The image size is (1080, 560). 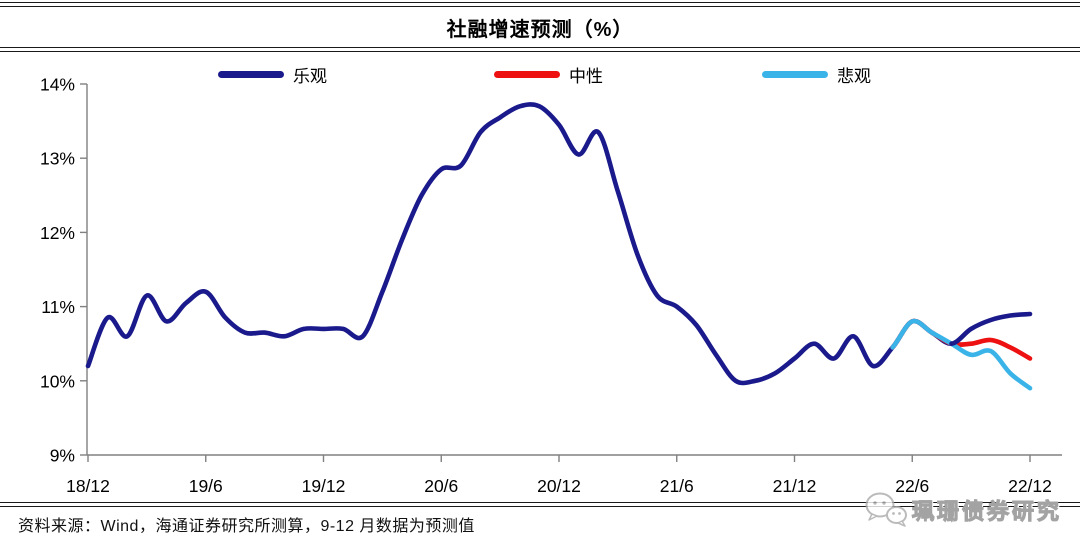 I want to click on series-optimistic-forecast-line, so click(x=991, y=328).